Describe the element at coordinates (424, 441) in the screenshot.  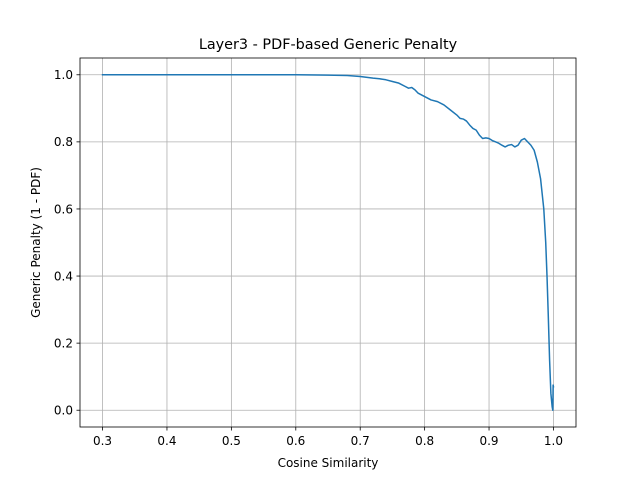
I see `x-tick-label: 0.8` at that location.